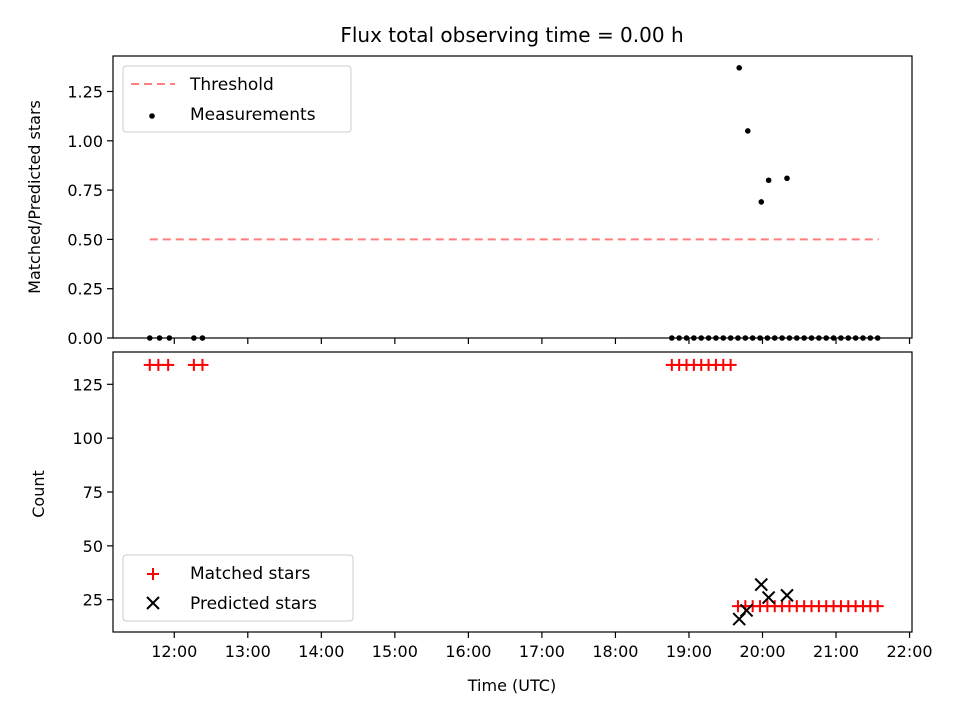  Describe the element at coordinates (152, 116) in the screenshot. I see `legend-measurements-swatch` at that location.